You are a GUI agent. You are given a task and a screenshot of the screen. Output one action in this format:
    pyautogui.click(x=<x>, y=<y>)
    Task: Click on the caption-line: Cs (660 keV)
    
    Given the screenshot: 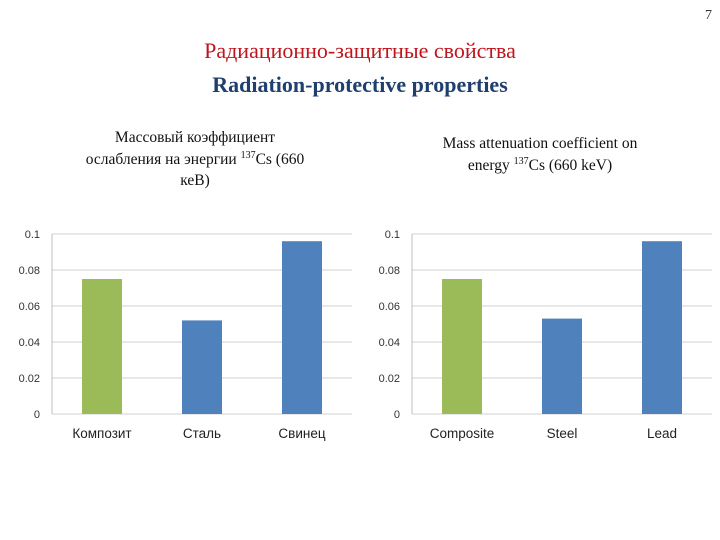 What is the action you would take?
    pyautogui.click(x=570, y=166)
    